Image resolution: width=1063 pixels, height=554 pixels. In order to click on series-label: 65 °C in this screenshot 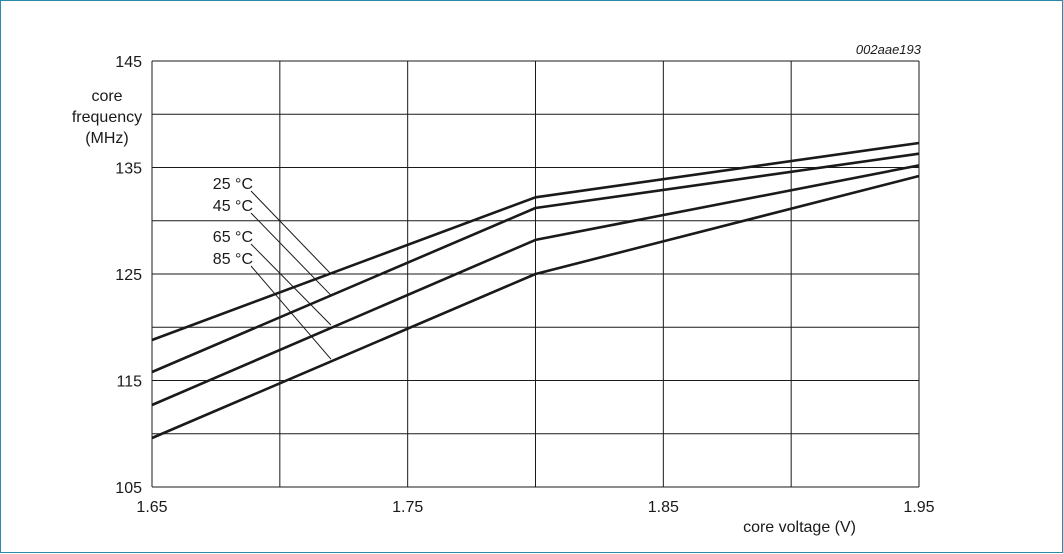, I will do `click(233, 237)`.